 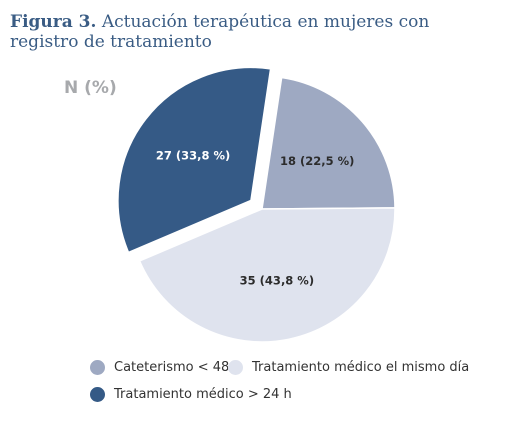 What do you see at coordinates (317, 161) in the screenshot?
I see `pie-label-cateterismo: 18 (22,5 %)` at bounding box center [317, 161].